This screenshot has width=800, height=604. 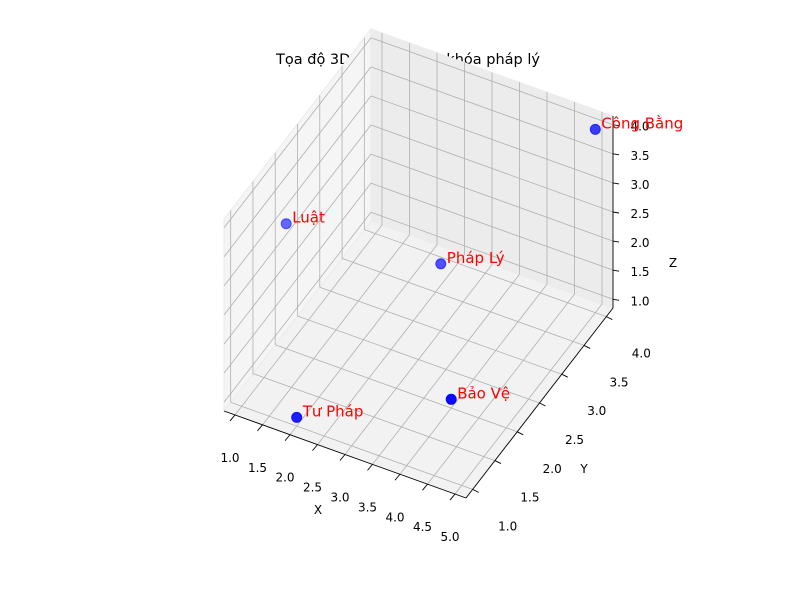 What do you see at coordinates (639, 214) in the screenshot?
I see `z-tick-label: 2.5` at bounding box center [639, 214].